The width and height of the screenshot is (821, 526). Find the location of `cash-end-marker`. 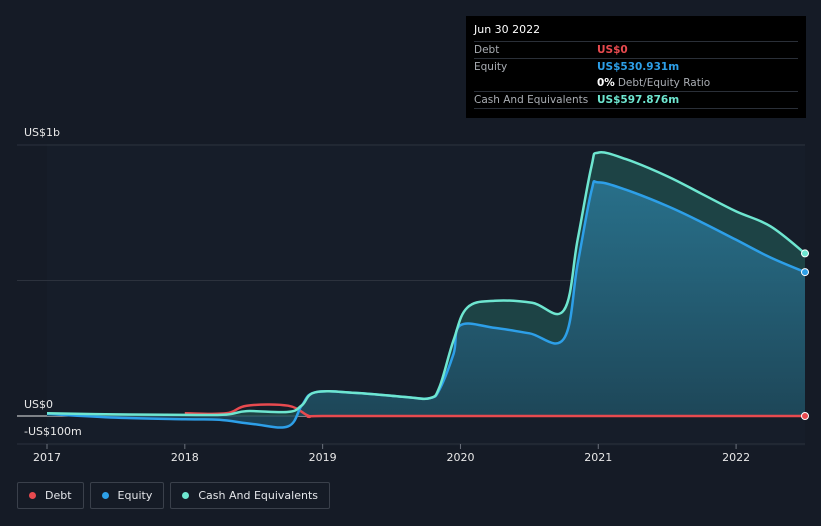

cash-end-marker is located at coordinates (805, 253).